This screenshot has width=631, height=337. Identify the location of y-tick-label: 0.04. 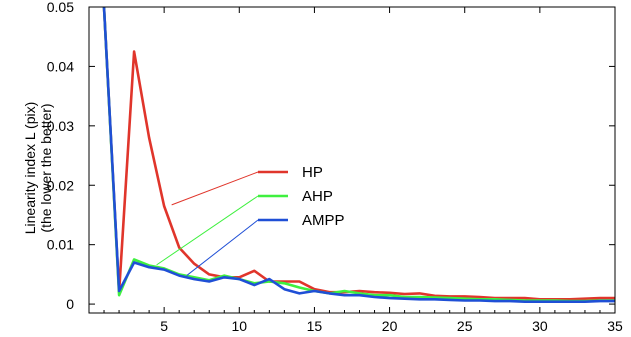
(60, 66).